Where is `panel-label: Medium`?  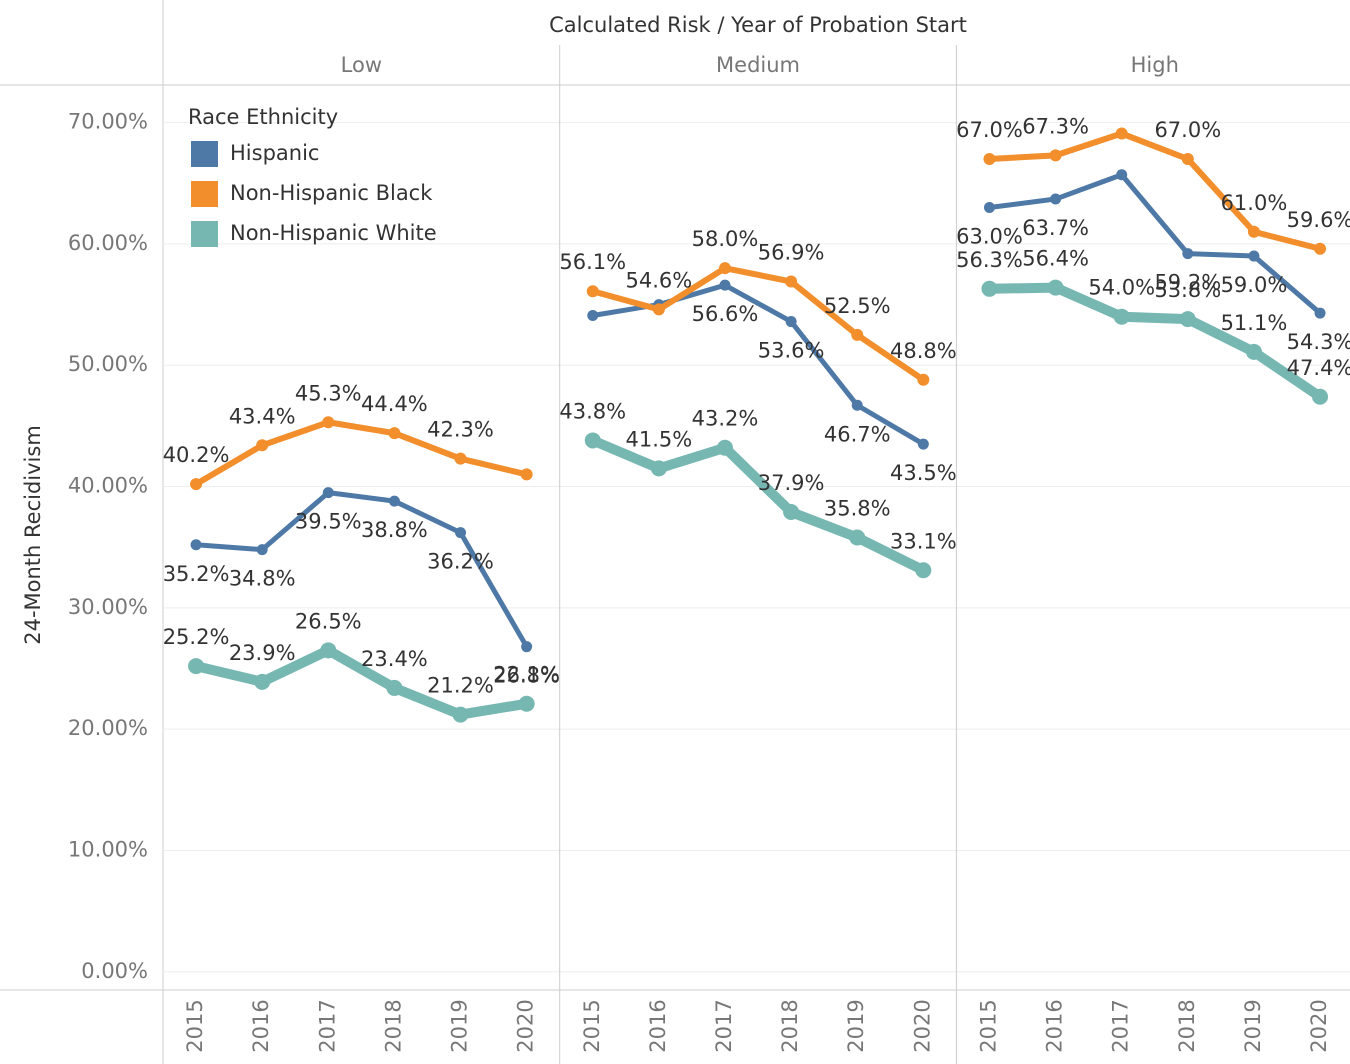 panel-label: Medium is located at coordinates (758, 65).